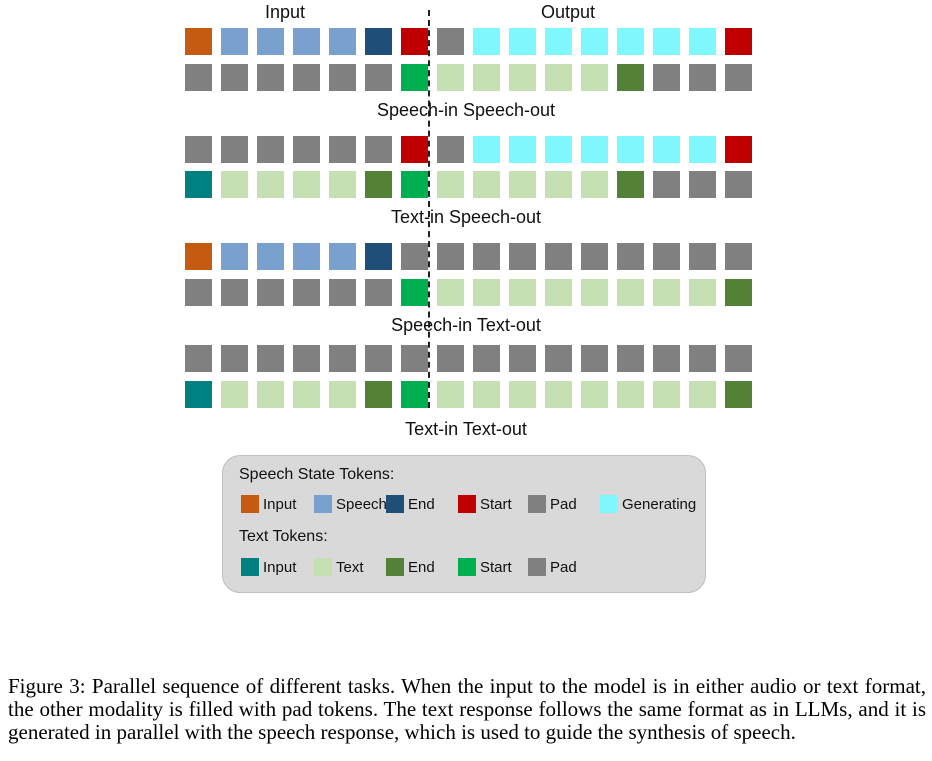 Image resolution: width=932 pixels, height=761 pixels. I want to click on legend-item-text-end: End, so click(410, 567).